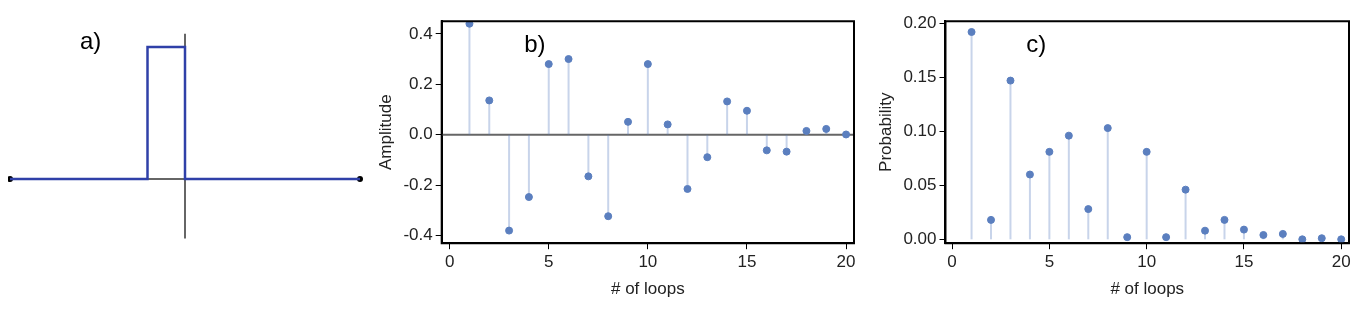  Describe the element at coordinates (1036, 43) in the screenshot. I see `annotation: c)` at that location.